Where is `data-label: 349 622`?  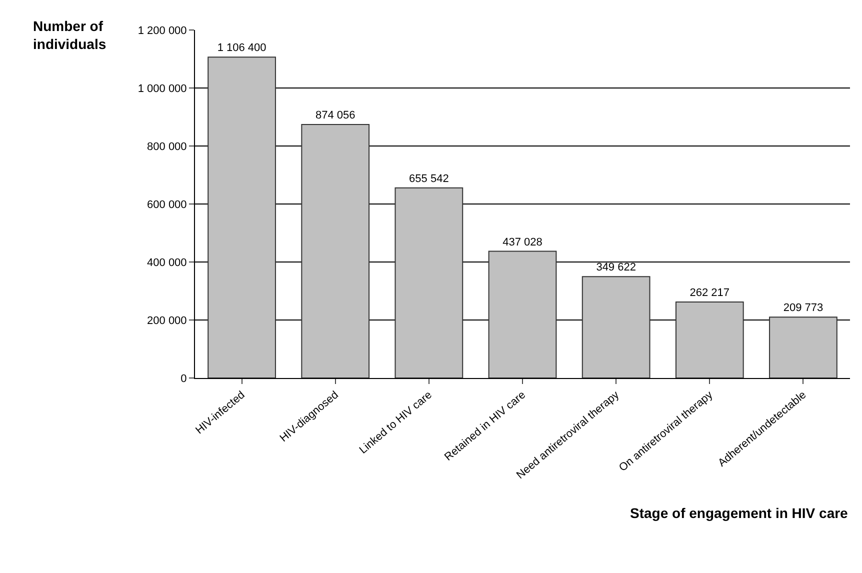
data-label: 349 622 is located at coordinates (616, 268).